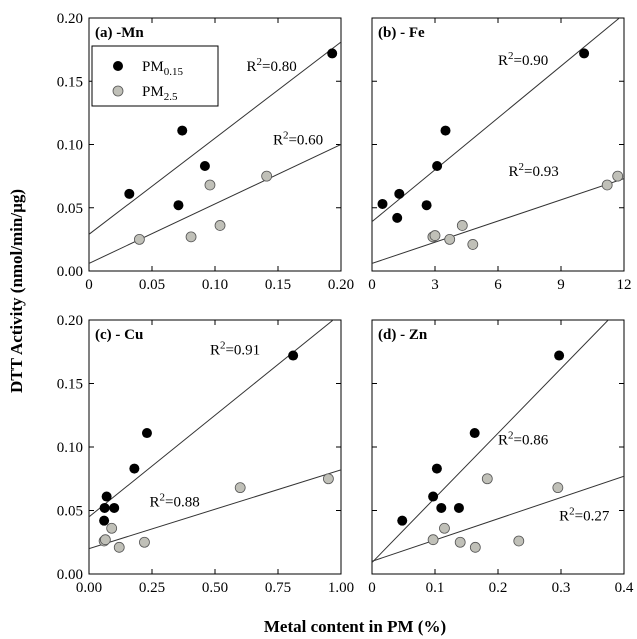  Describe the element at coordinates (498, 588) in the screenshot. I see `x-tick-label: 0.2` at that location.